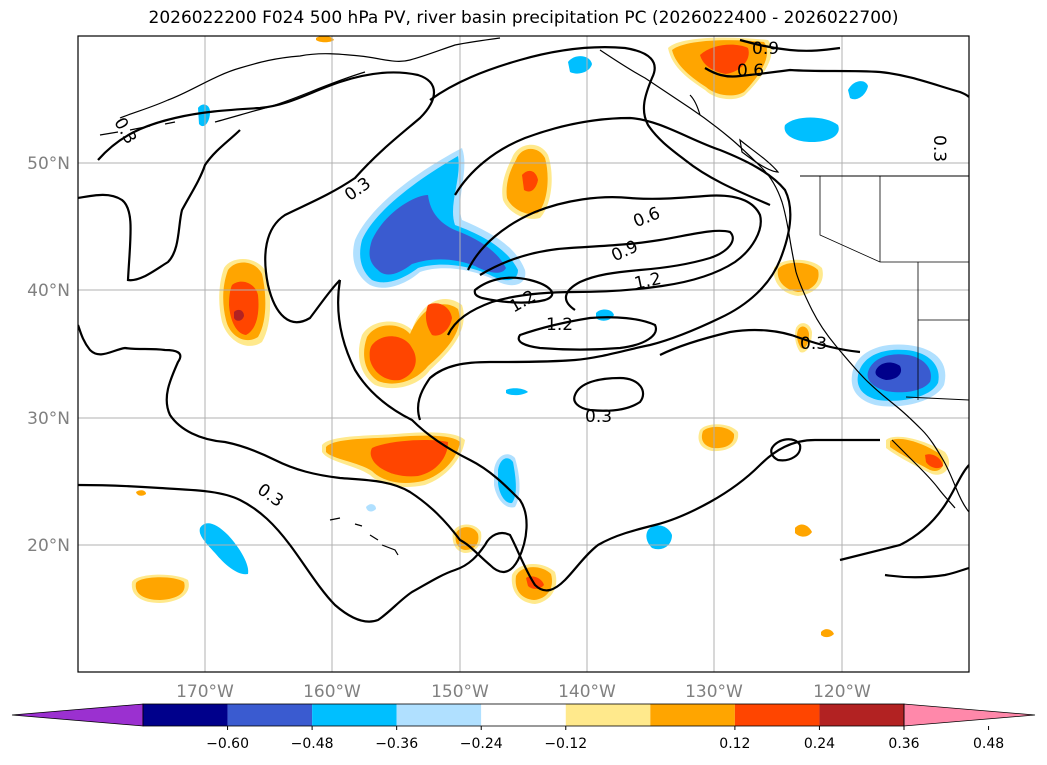  Describe the element at coordinates (460, 692) in the screenshot. I see `lon-label: 150°W` at that location.